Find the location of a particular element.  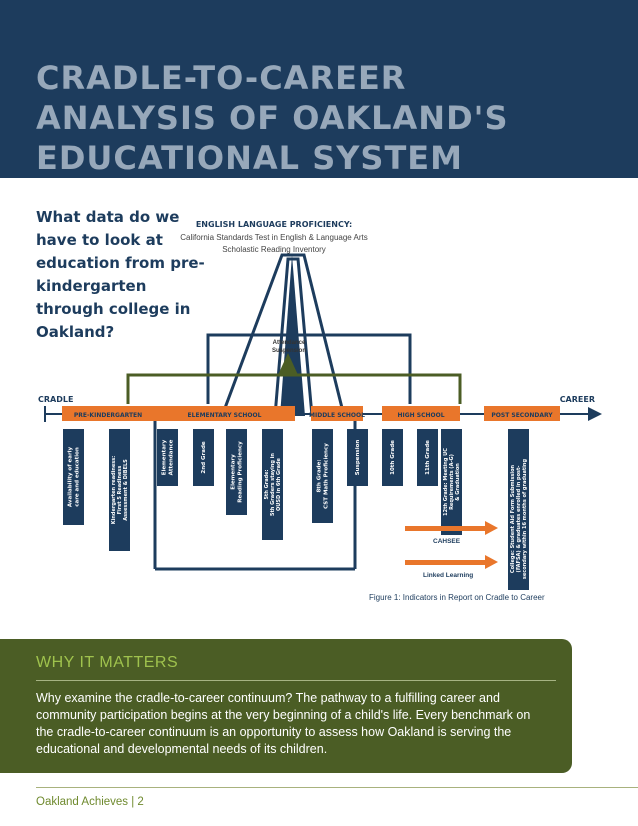

footer-rule is located at coordinates (337, 787).